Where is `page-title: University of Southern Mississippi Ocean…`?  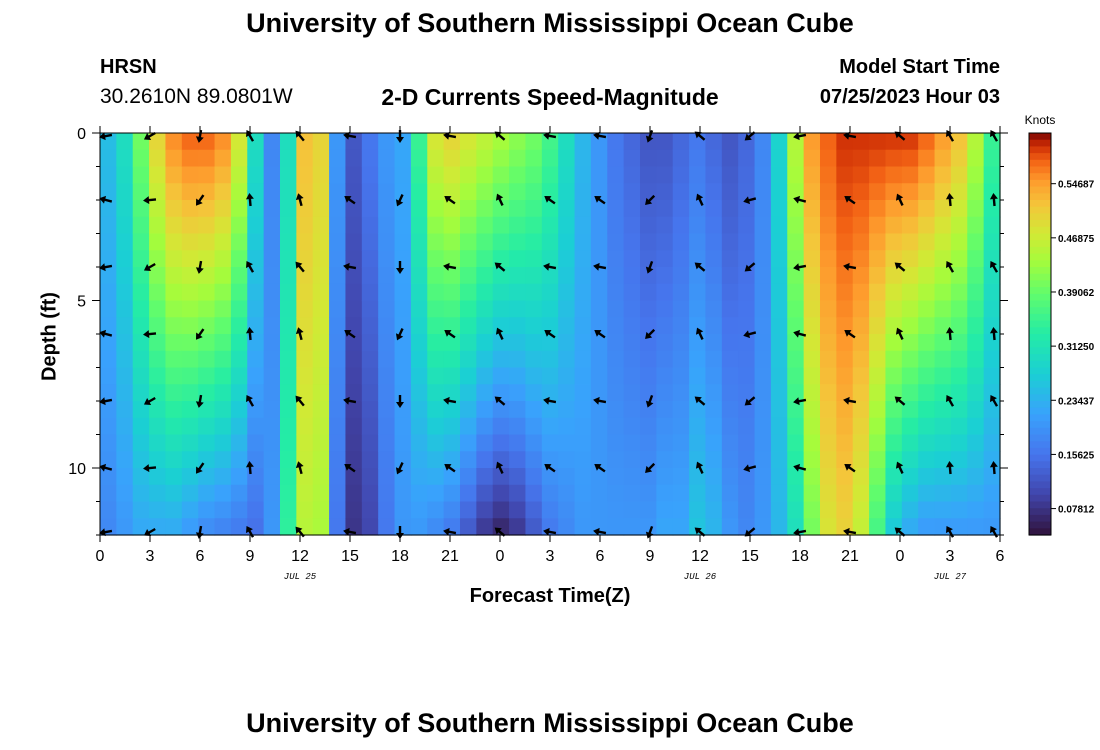
page-title: University of Southern Mississippi Ocean… is located at coordinates (550, 23).